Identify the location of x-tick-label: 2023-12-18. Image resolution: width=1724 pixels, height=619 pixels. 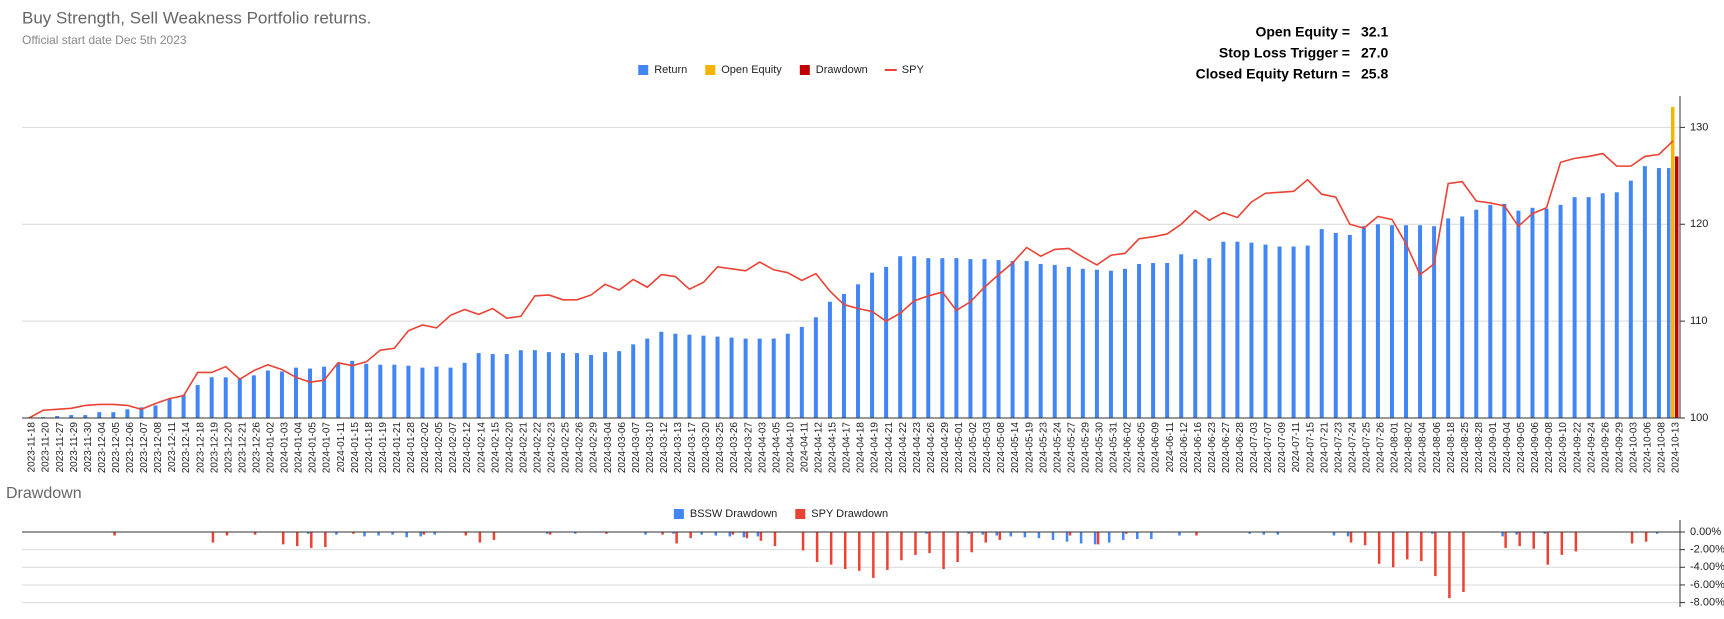
(200, 448).